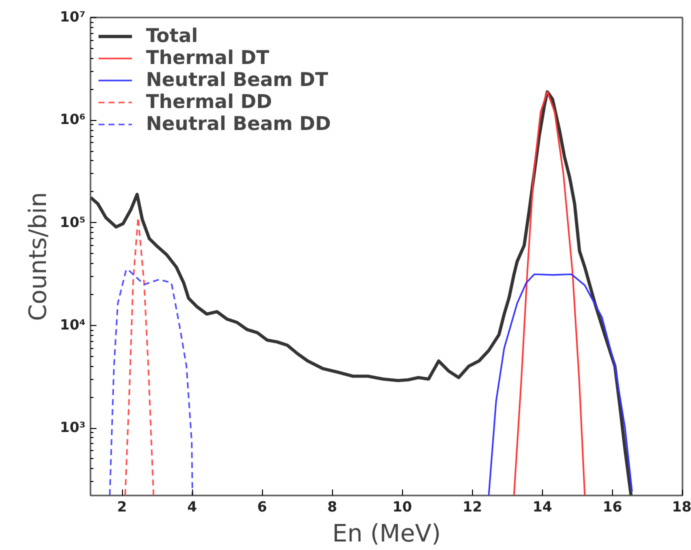 This screenshot has width=691, height=550. I want to click on legend-label: Neutral Beam DD, so click(238, 124).